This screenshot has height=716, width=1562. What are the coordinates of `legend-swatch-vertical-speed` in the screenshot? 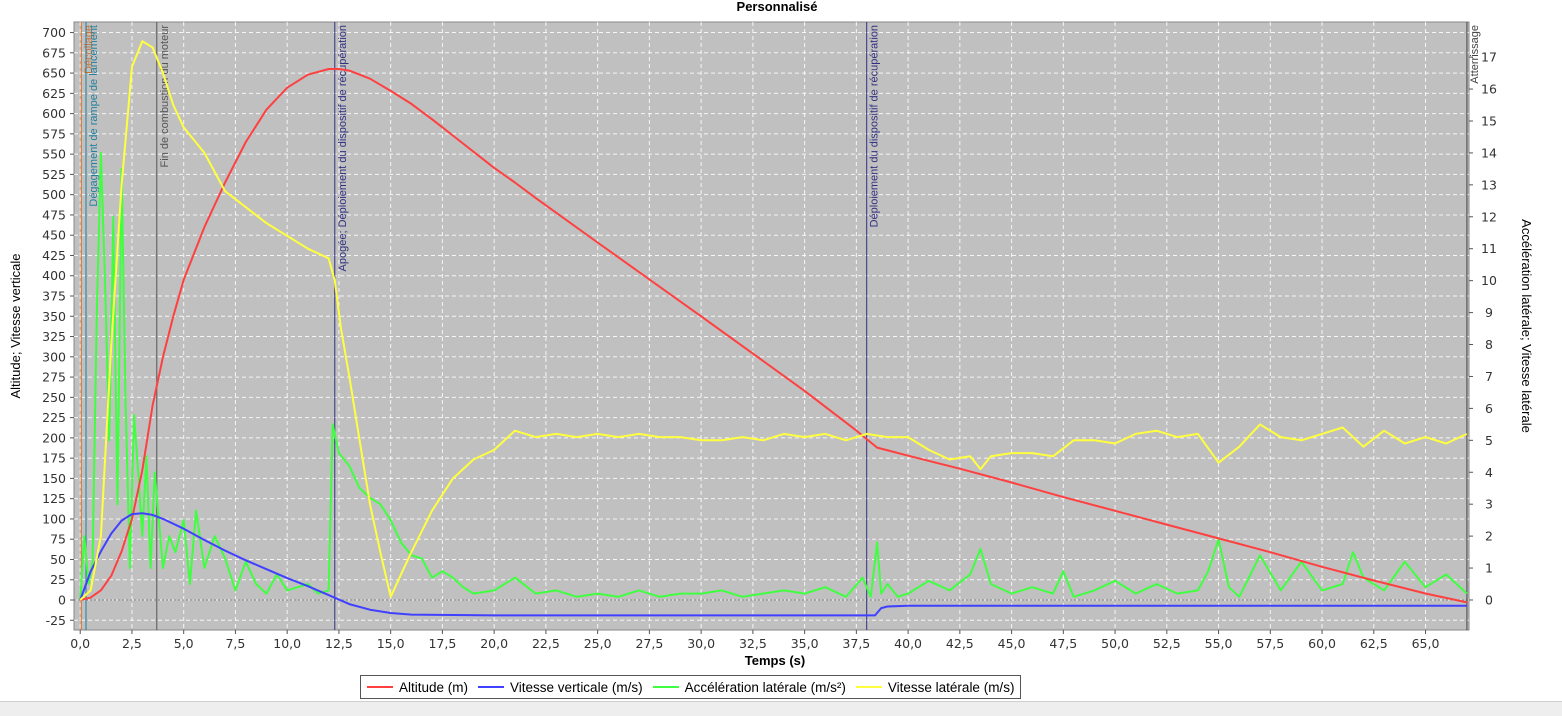 It's located at (491, 687).